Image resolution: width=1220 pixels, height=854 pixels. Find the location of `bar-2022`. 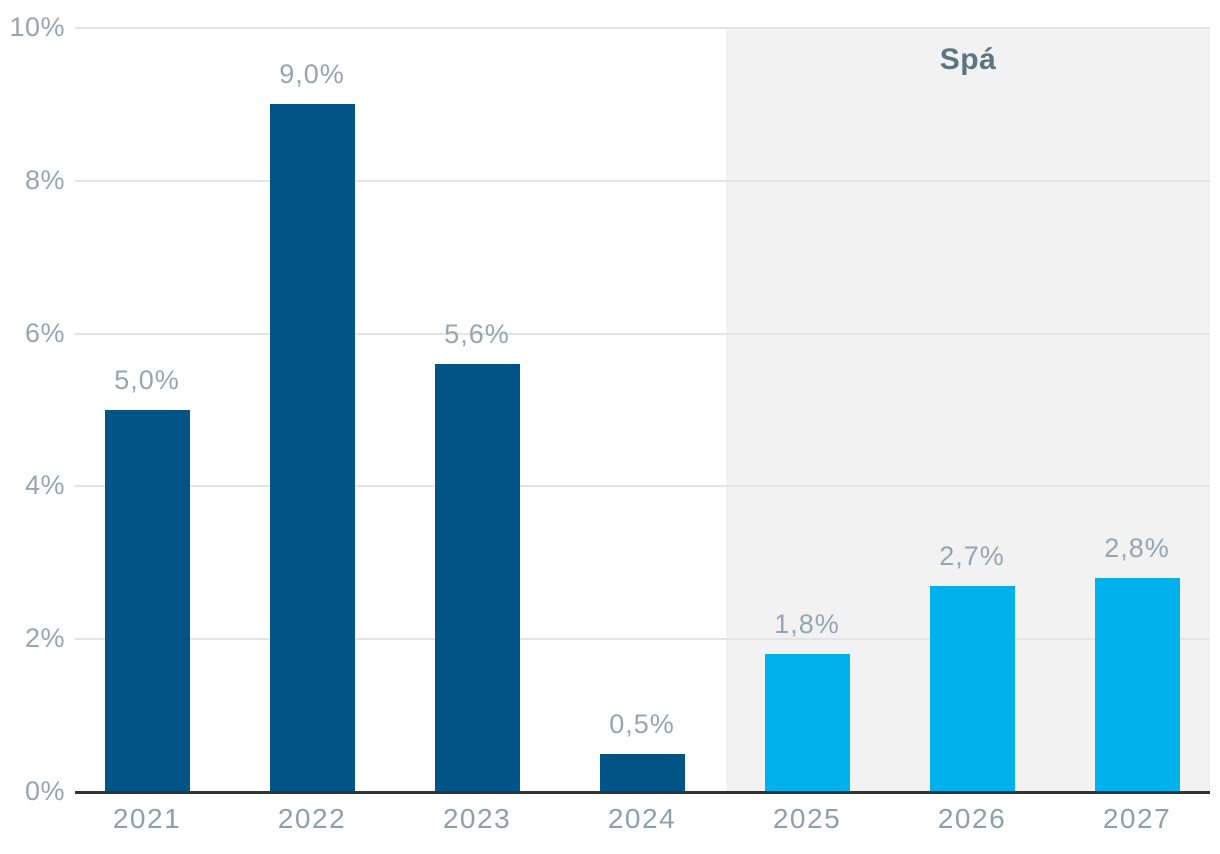

bar-2022 is located at coordinates (312, 448).